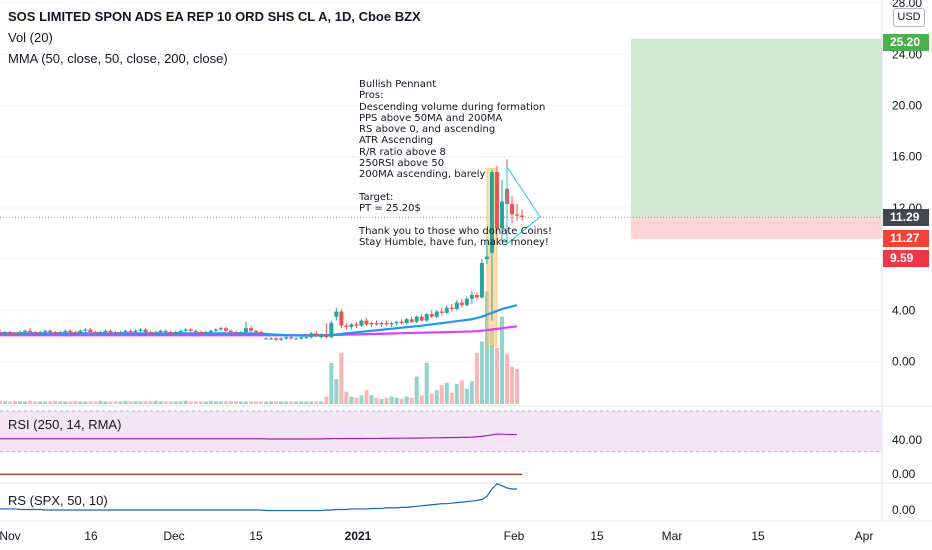 This screenshot has width=932, height=550. I want to click on ma200-line, so click(259, 331).